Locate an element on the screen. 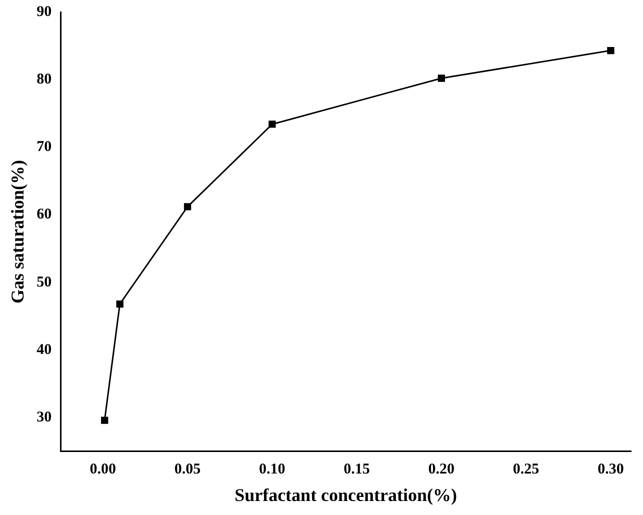  y-tick-label: 40 is located at coordinates (44, 350).